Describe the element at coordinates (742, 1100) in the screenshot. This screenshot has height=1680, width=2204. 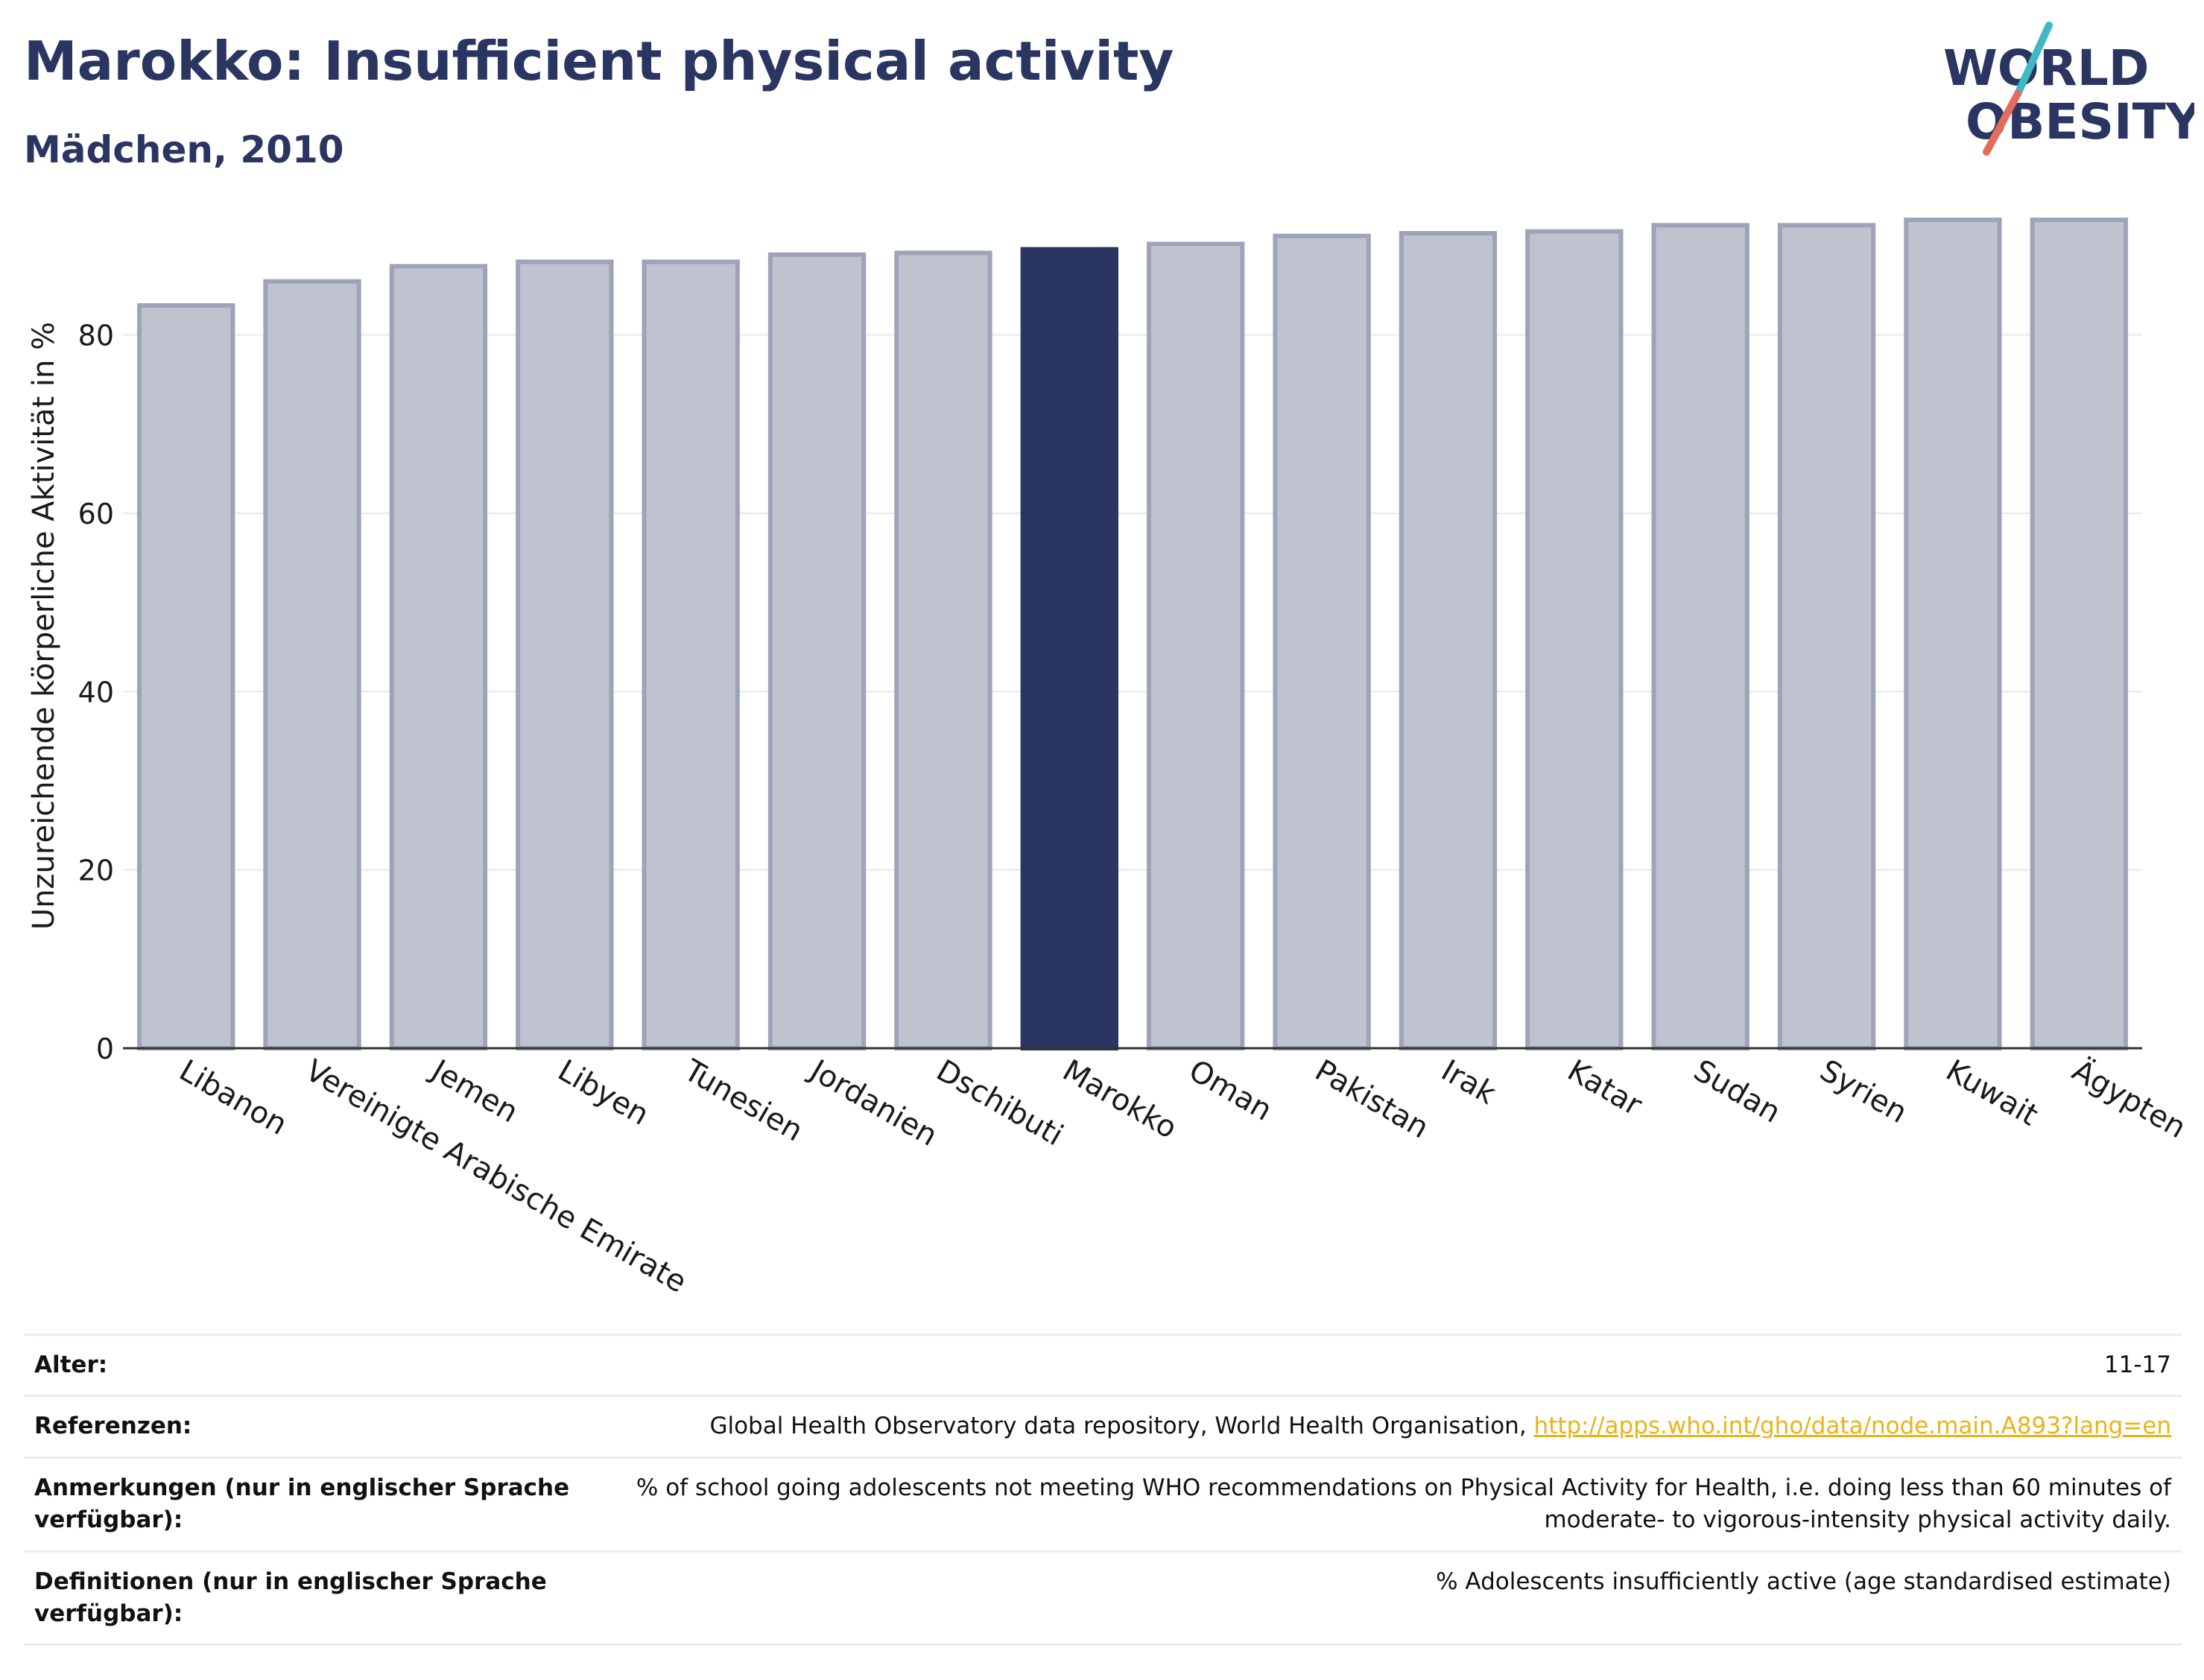
I see `x-tick-label: Tunesien` at that location.